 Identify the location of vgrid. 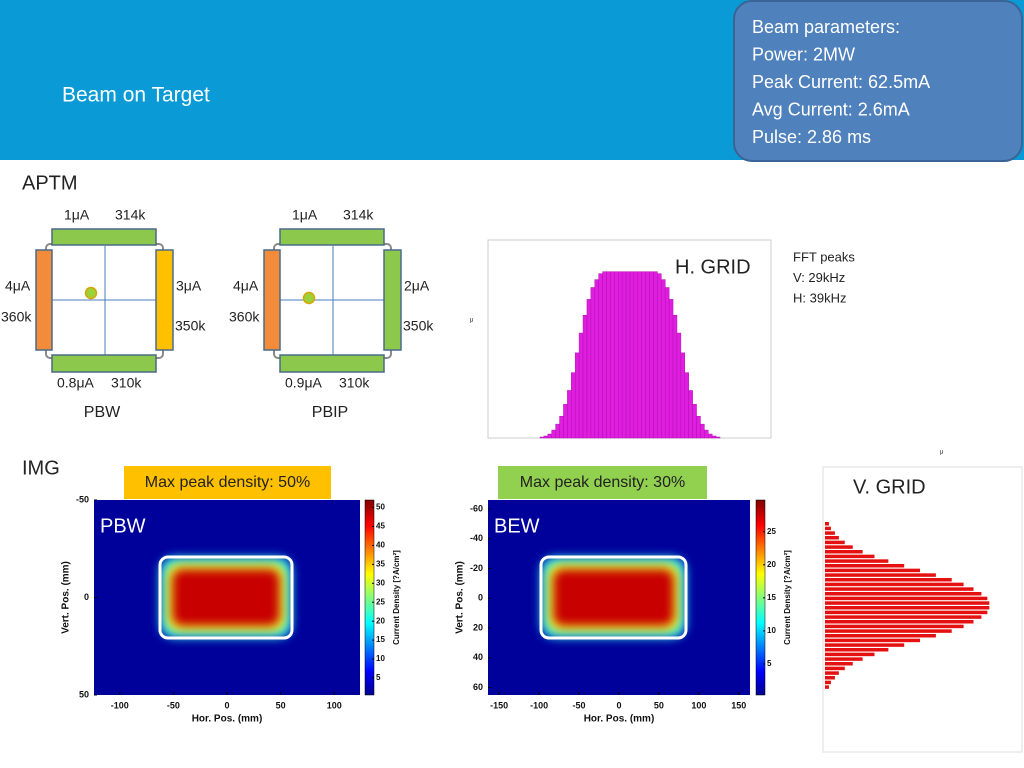
(907, 605).